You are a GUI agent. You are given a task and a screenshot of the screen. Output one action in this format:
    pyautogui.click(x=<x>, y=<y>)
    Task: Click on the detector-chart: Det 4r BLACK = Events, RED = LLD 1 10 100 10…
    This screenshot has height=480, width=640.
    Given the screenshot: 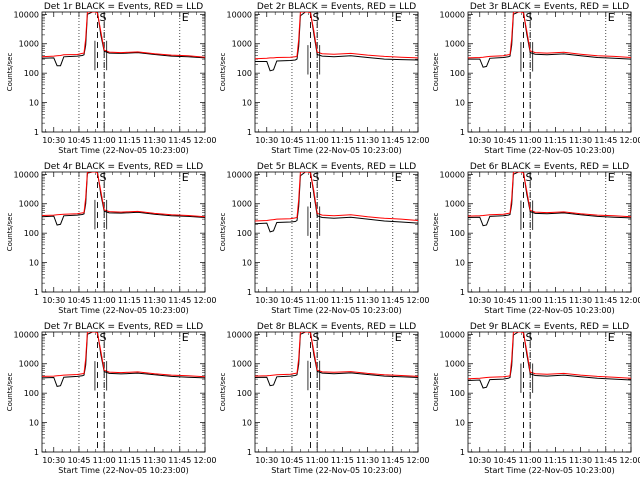 What is the action you would take?
    pyautogui.click(x=111, y=238)
    